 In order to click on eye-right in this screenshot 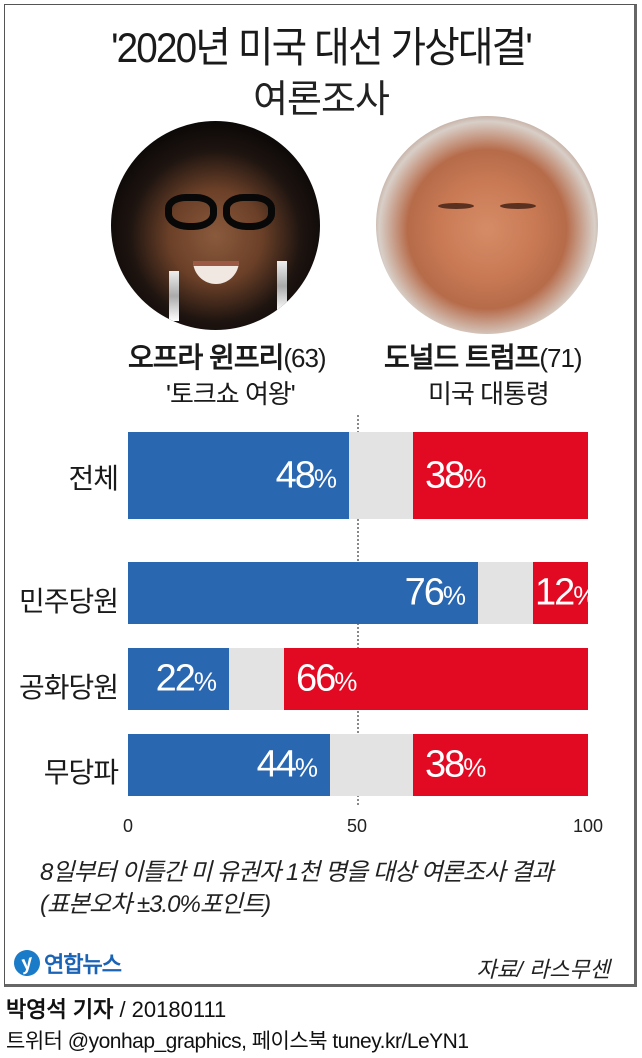, I will do `click(518, 206)`.